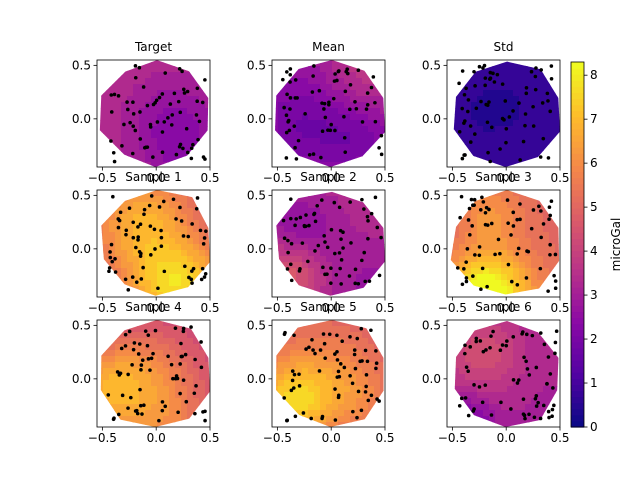 This screenshot has height=480, width=640. Describe the element at coordinates (384, 308) in the screenshot. I see `x-tick-label: 0.5` at that location.